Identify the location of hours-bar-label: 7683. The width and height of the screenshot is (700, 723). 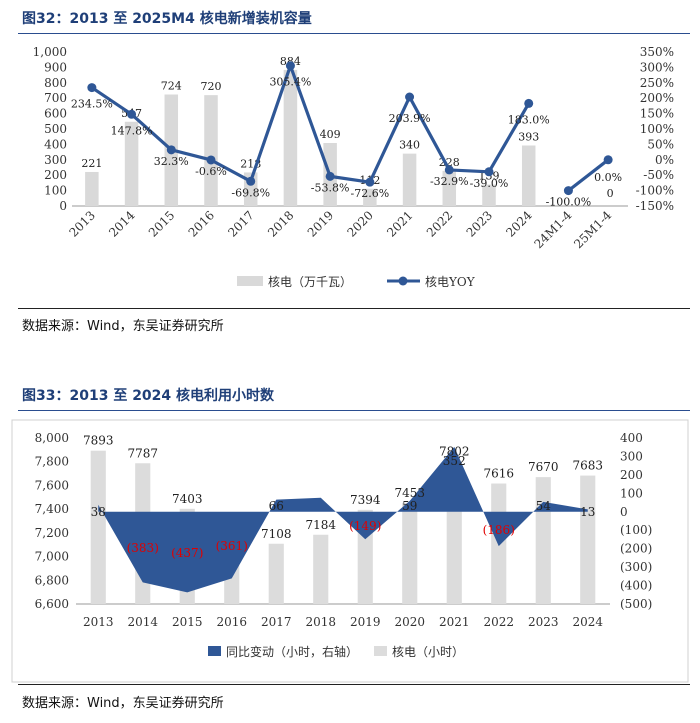
(587, 466).